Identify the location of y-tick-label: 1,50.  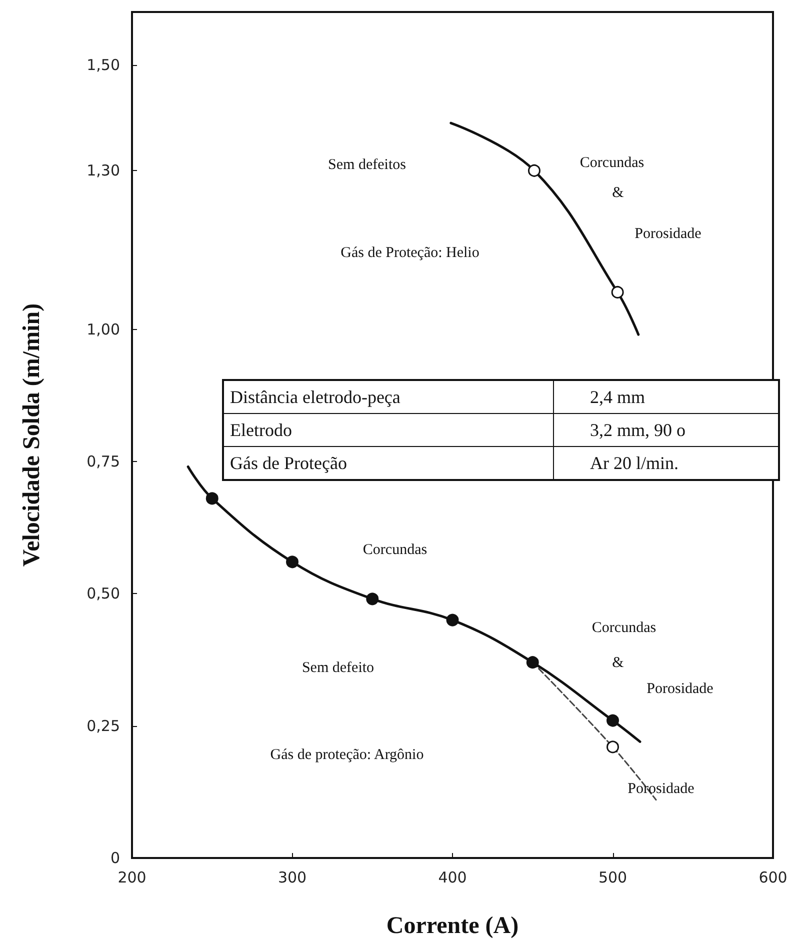
(103, 65).